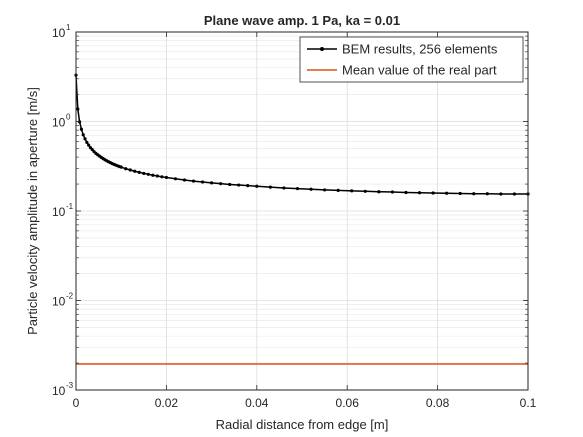 The image size is (583, 437). Describe the element at coordinates (70, 385) in the screenshot. I see `y-tick-label-exponent: -3` at that location.